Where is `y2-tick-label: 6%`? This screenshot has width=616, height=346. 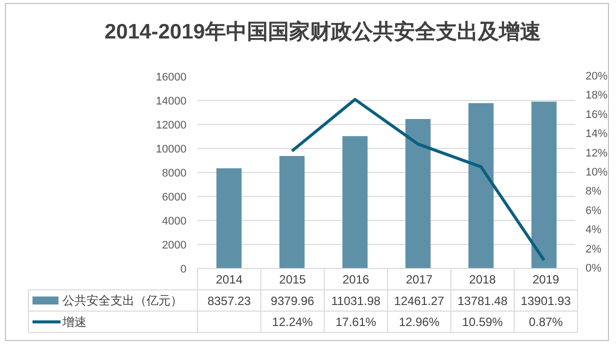 y2-tick-label: 6% is located at coordinates (594, 210).